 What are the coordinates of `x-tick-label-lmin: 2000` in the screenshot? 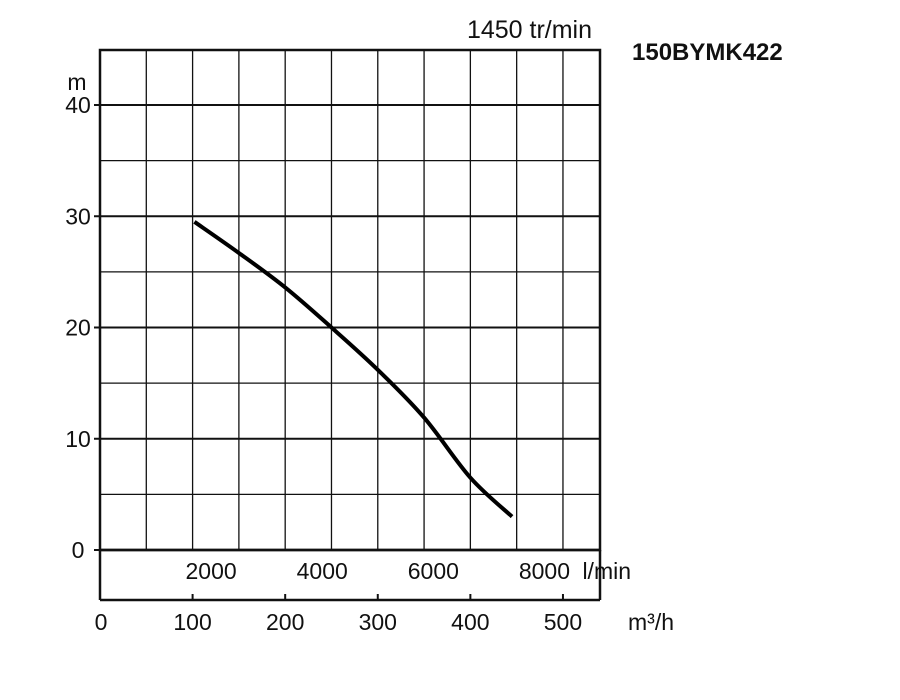 It's located at (211, 571).